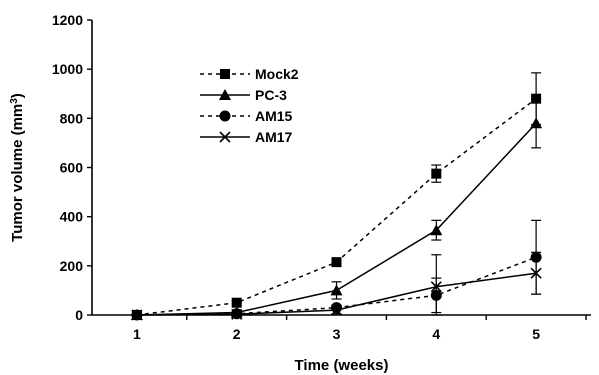 The width and height of the screenshot is (599, 375). Describe the element at coordinates (237, 334) in the screenshot. I see `x-tick-label: 2` at that location.